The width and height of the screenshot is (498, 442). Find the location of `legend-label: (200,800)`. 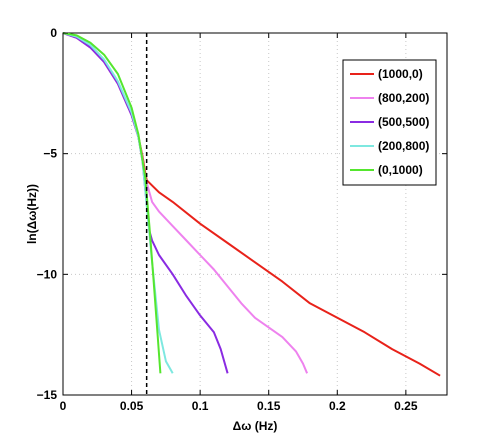

legend-label: (200,800) is located at coordinates (403, 146).